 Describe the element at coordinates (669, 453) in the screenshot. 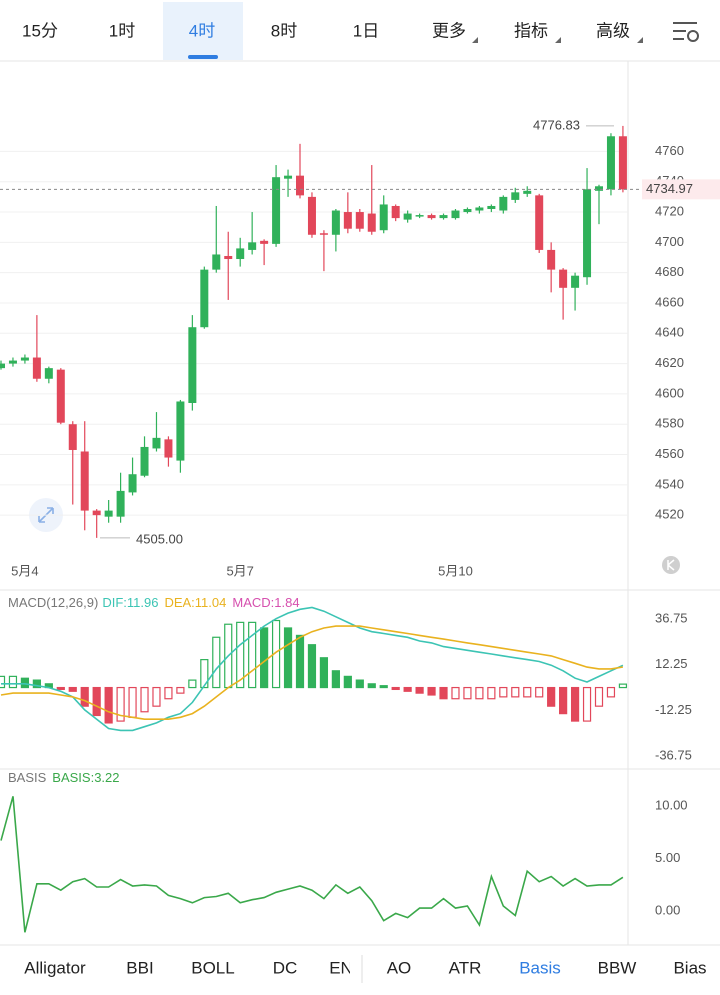

I see `y-tick-label: 4560` at that location.